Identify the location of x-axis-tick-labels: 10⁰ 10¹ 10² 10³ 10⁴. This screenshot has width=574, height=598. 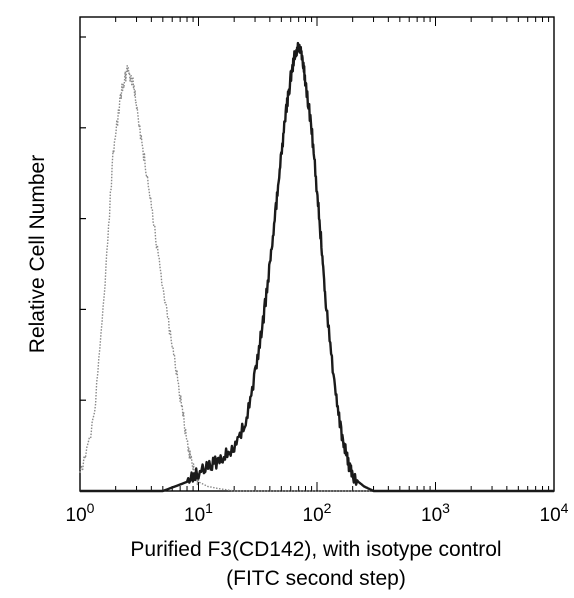
(317, 513).